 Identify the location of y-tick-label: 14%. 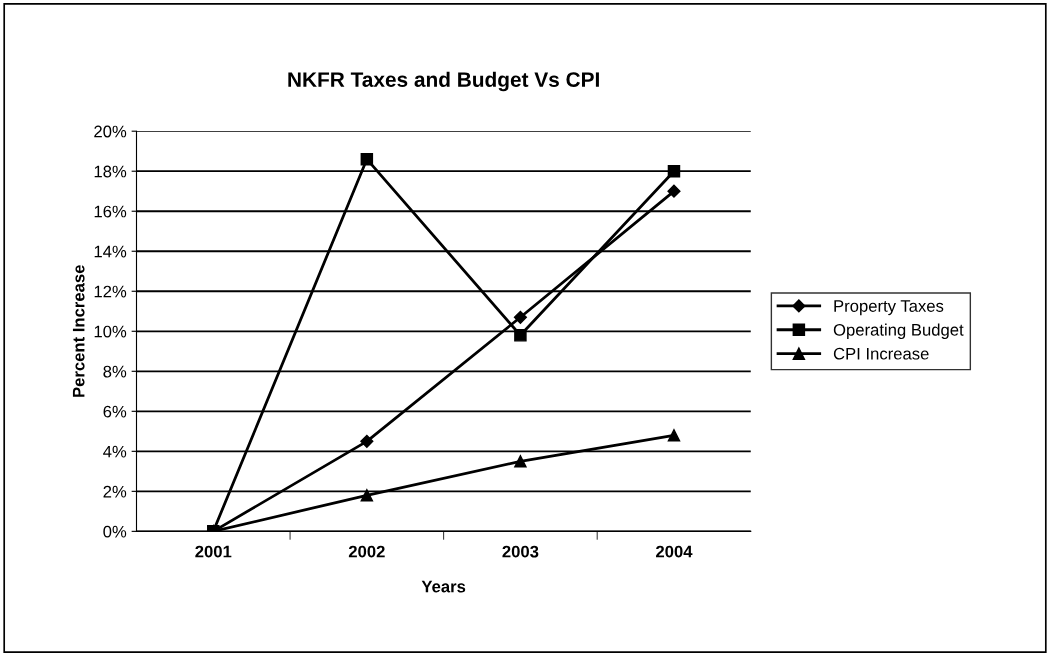
(110, 251).